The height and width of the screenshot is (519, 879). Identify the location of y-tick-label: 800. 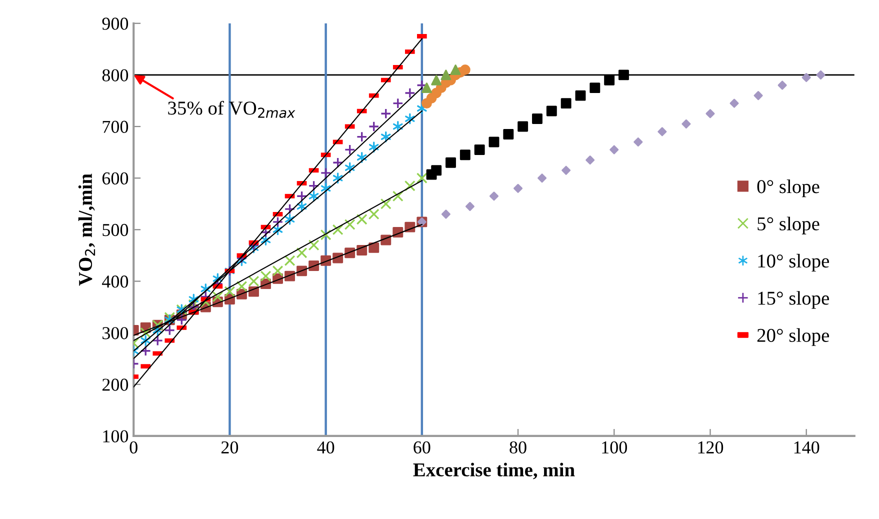
(115, 75).